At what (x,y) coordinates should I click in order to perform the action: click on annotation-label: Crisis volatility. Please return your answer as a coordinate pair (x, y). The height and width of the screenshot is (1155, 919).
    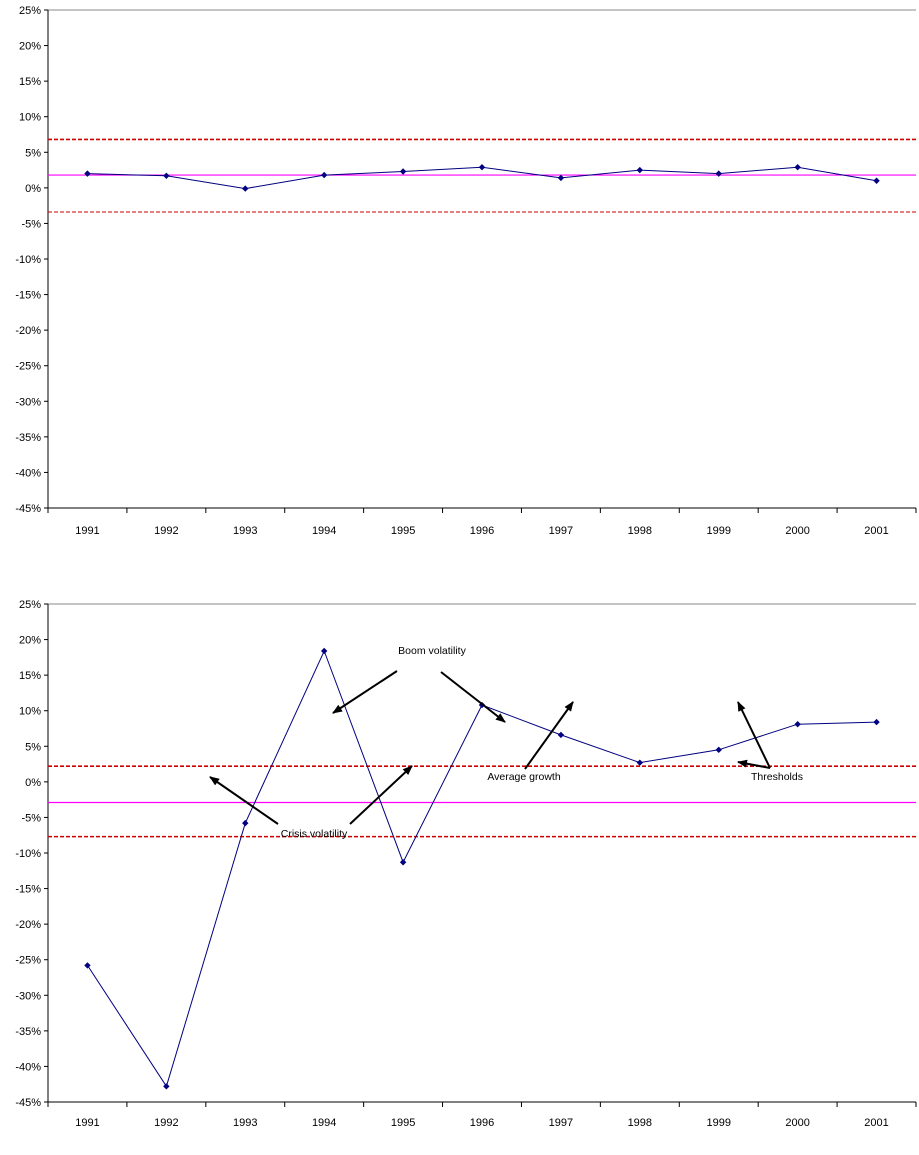
    Looking at the image, I should click on (314, 834).